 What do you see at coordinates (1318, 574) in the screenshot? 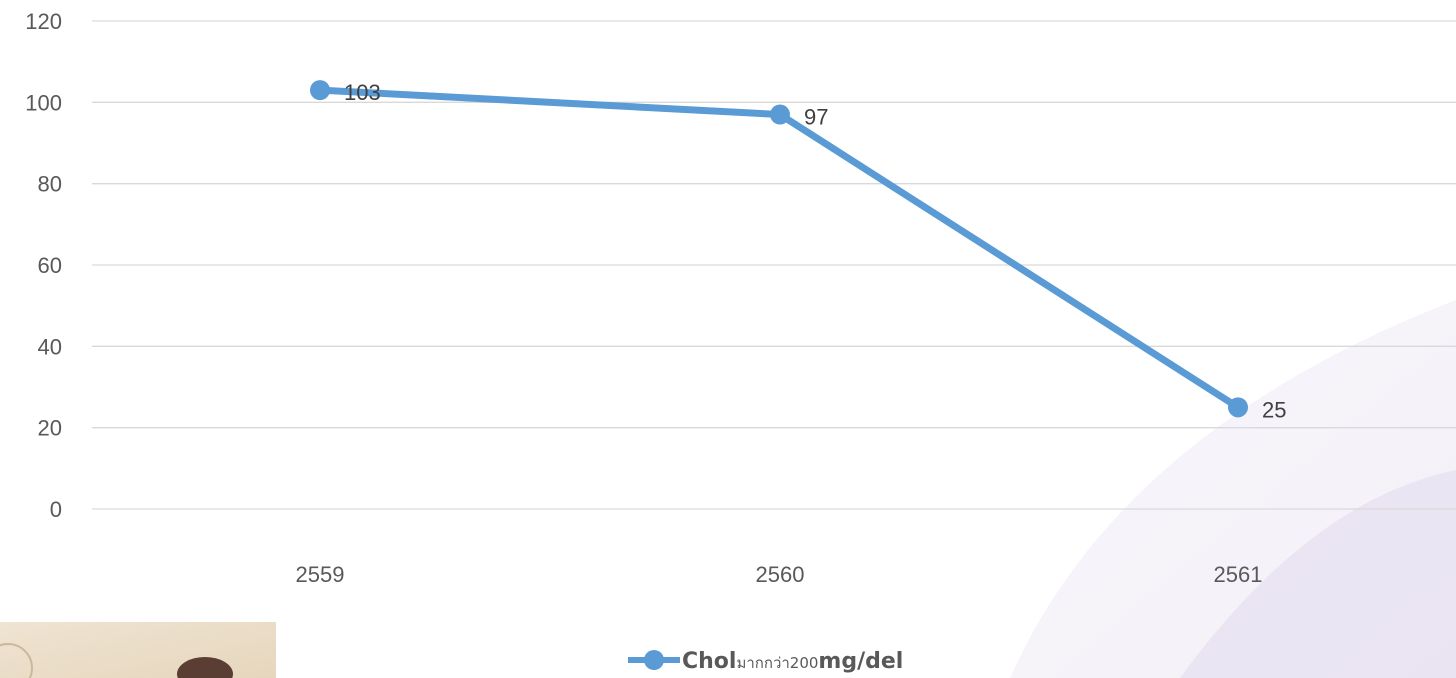
I see `book-page-shape-inner` at bounding box center [1318, 574].